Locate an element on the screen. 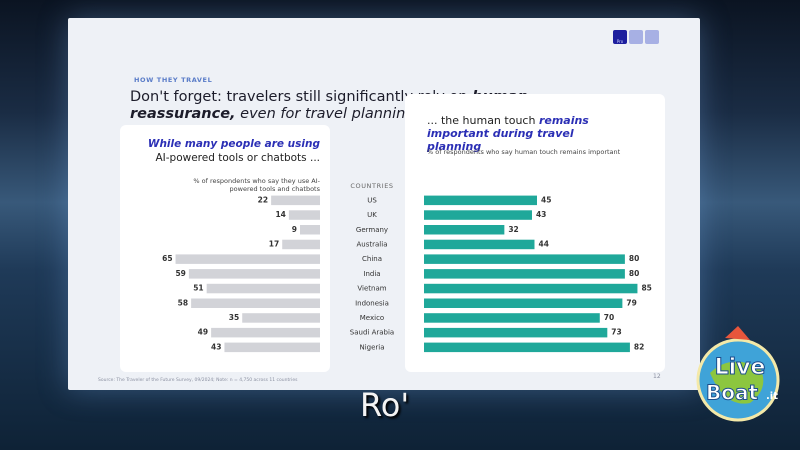  category-label: China is located at coordinates (372, 259).